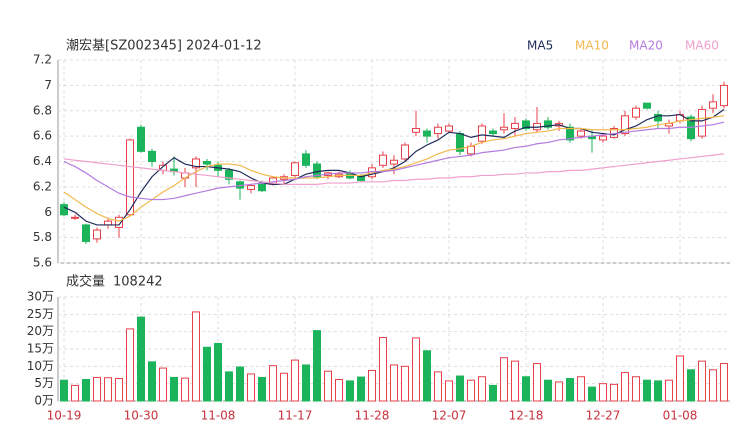 The width and height of the screenshot is (740, 440). I want to click on volume-tick-label: 25万, so click(40, 314).